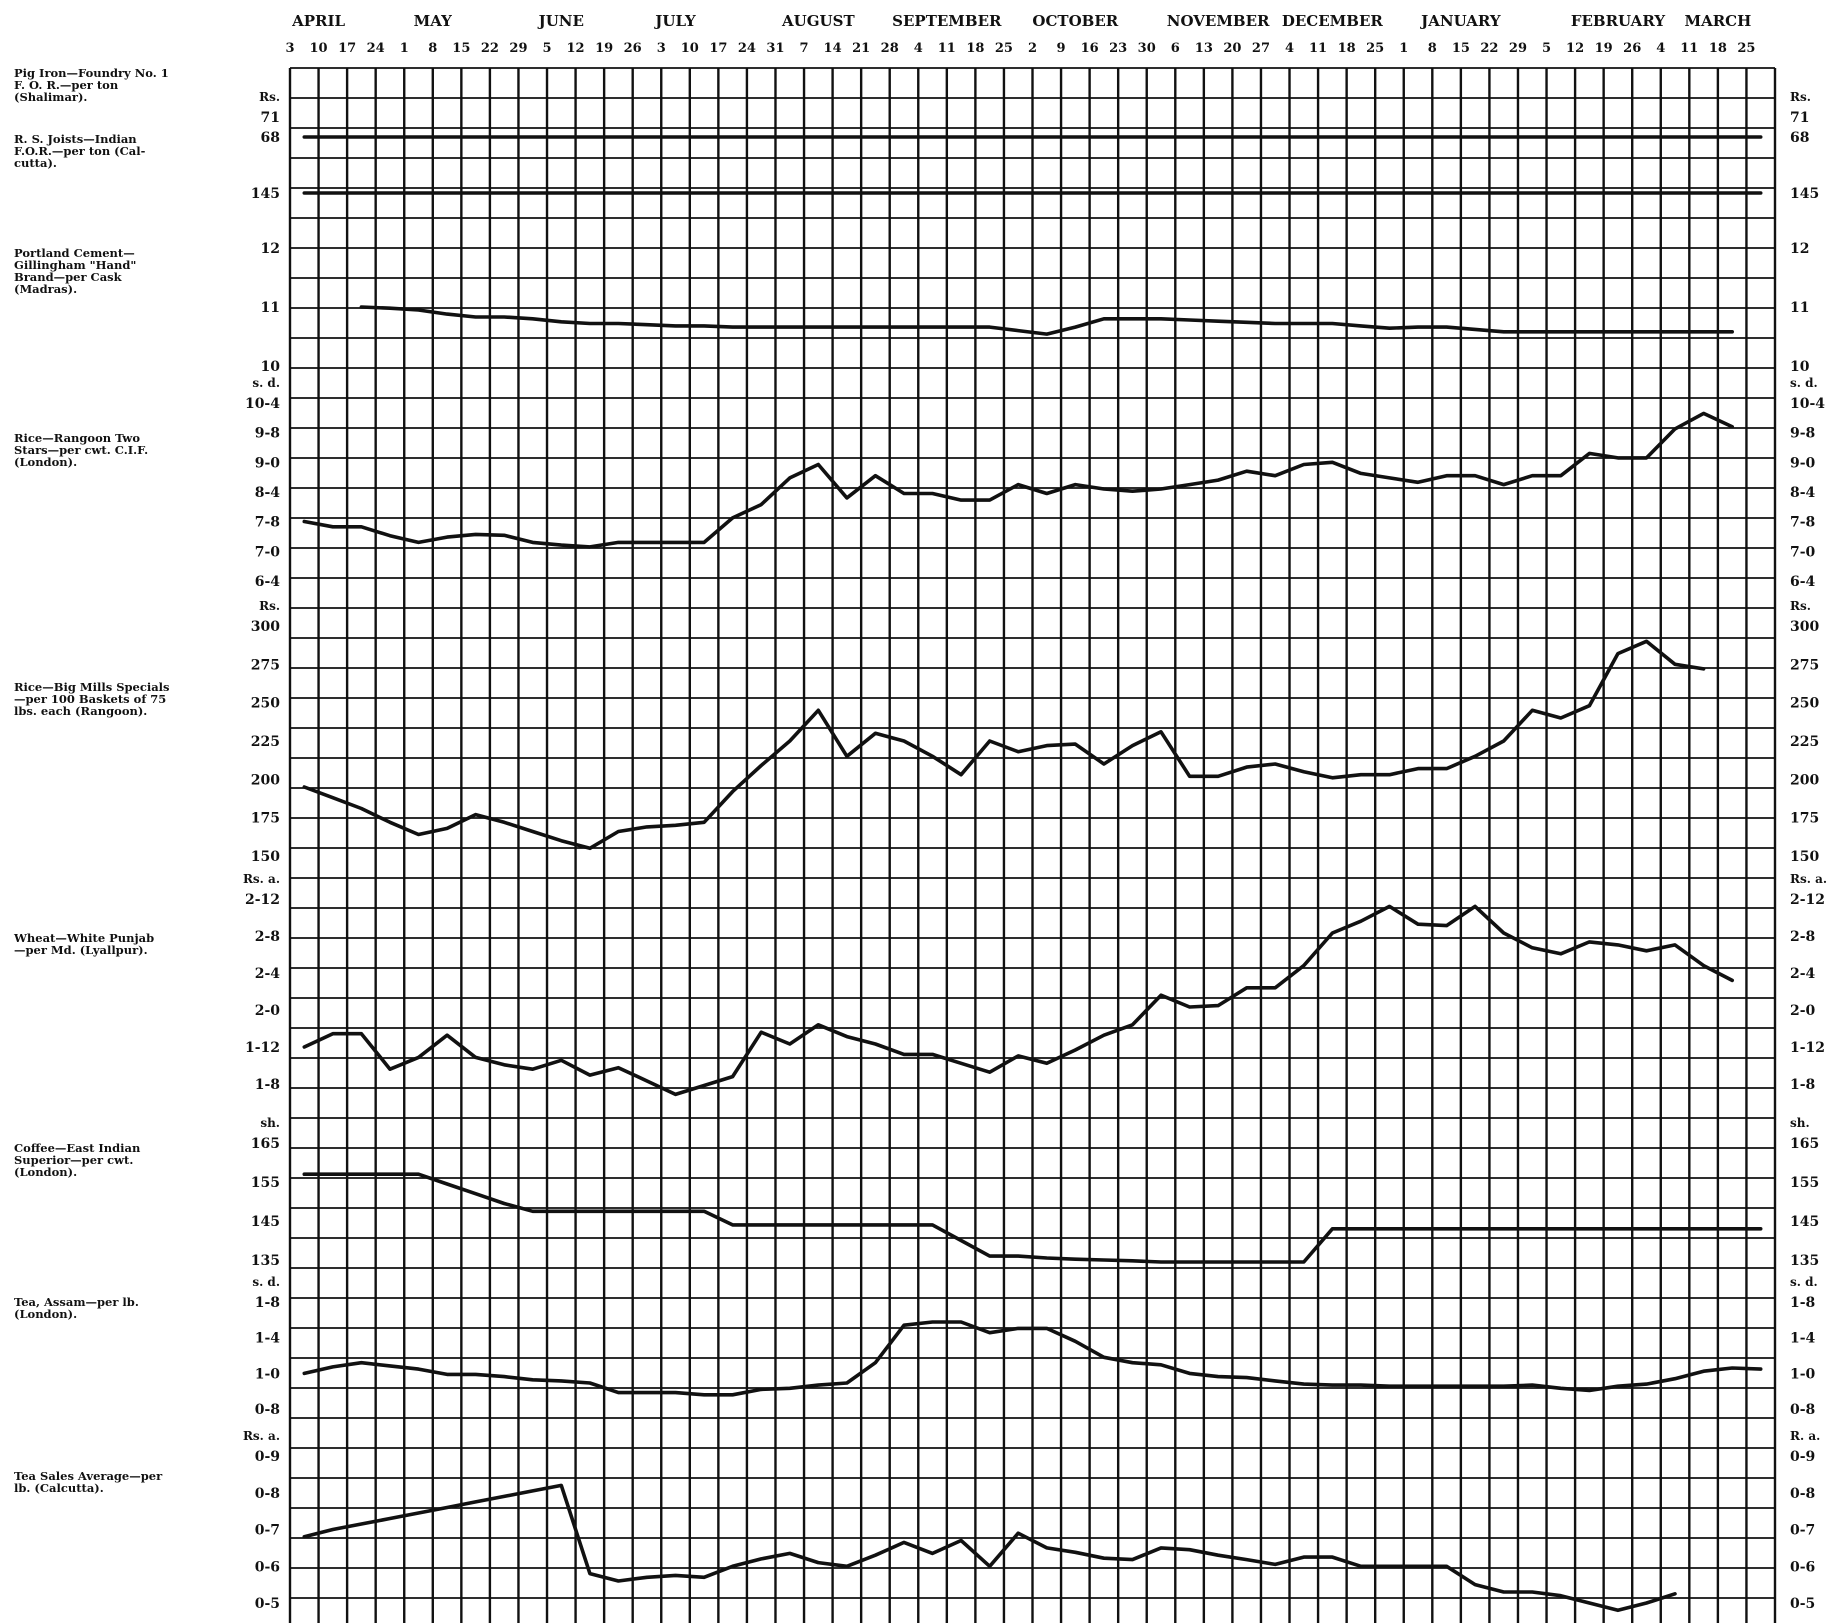 Image resolution: width=1845 pixels, height=1623 pixels. I want to click on tick-label-left: 6-4, so click(268, 582).